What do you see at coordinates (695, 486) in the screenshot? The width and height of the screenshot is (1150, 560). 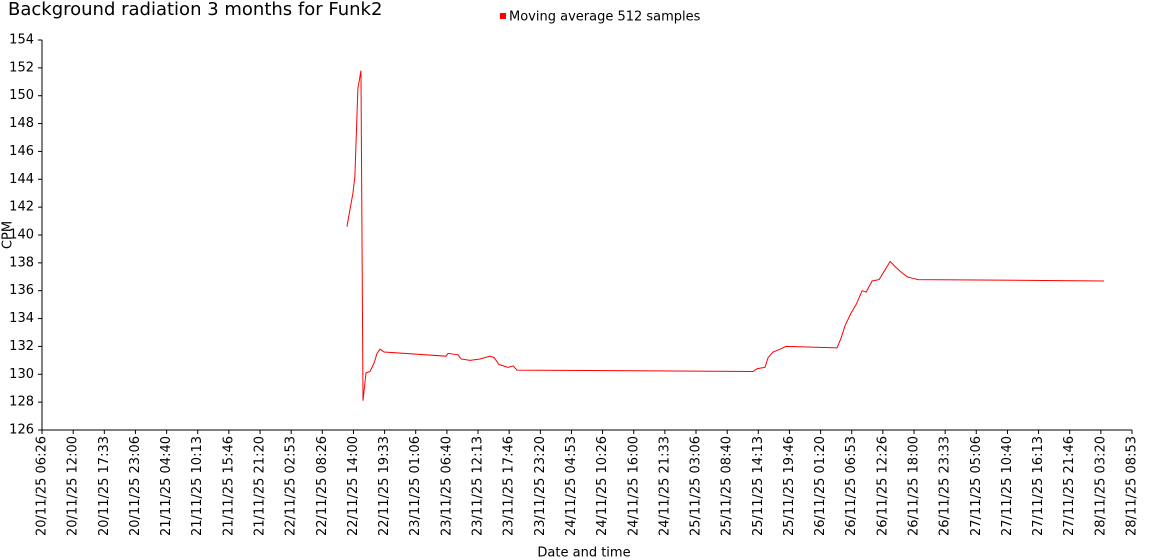 I see `x-tick-label: 25/11/25 03:06` at bounding box center [695, 486].